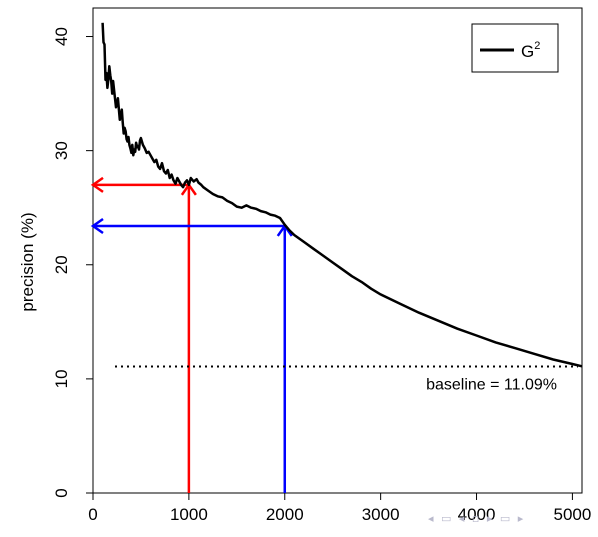 Image resolution: width=598 pixels, height=537 pixels. I want to click on x-tick-label: 0, so click(92, 514).